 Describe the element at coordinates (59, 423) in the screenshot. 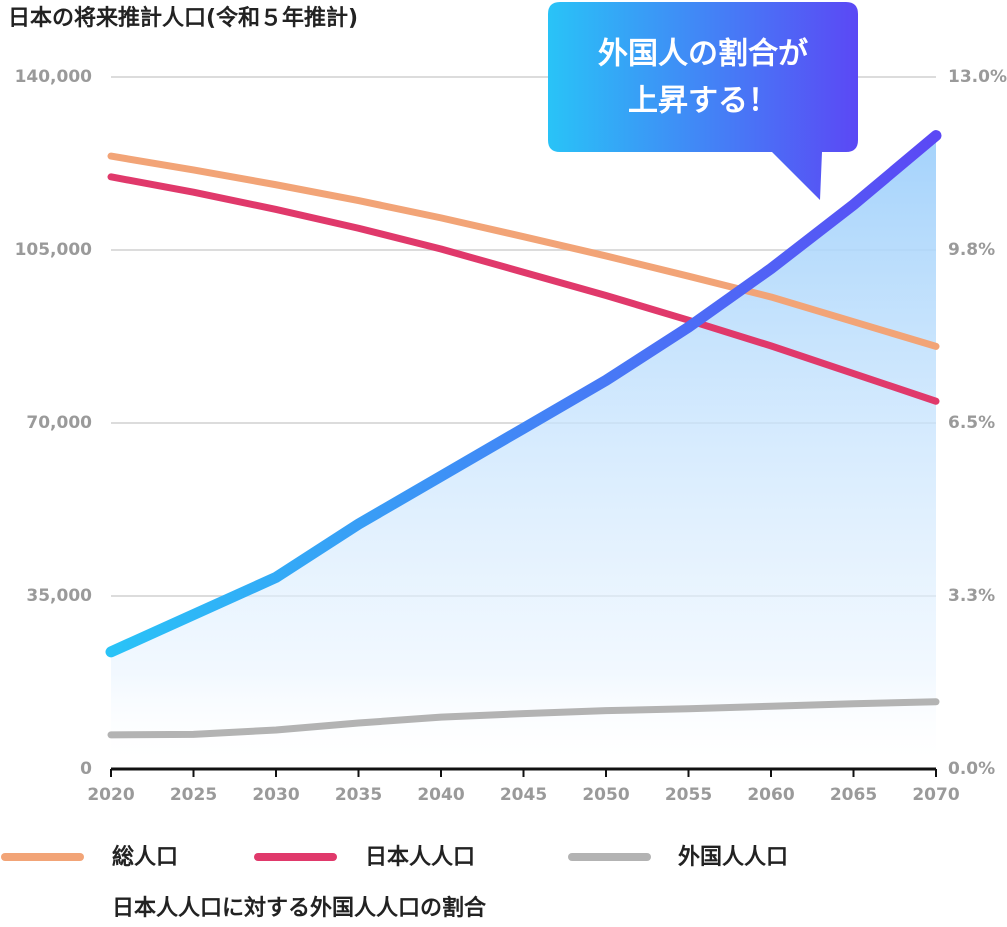

I see `y-tick-label: 70,000` at that location.